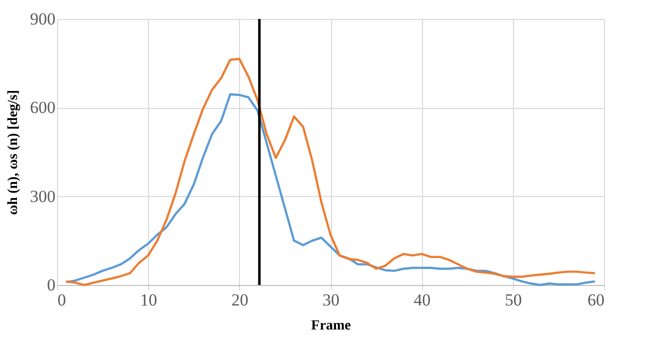 The image size is (652, 343). Describe the element at coordinates (13, 153) in the screenshot. I see `y-axis-title: ωh (n), ωs (n) [deg/s]` at that location.